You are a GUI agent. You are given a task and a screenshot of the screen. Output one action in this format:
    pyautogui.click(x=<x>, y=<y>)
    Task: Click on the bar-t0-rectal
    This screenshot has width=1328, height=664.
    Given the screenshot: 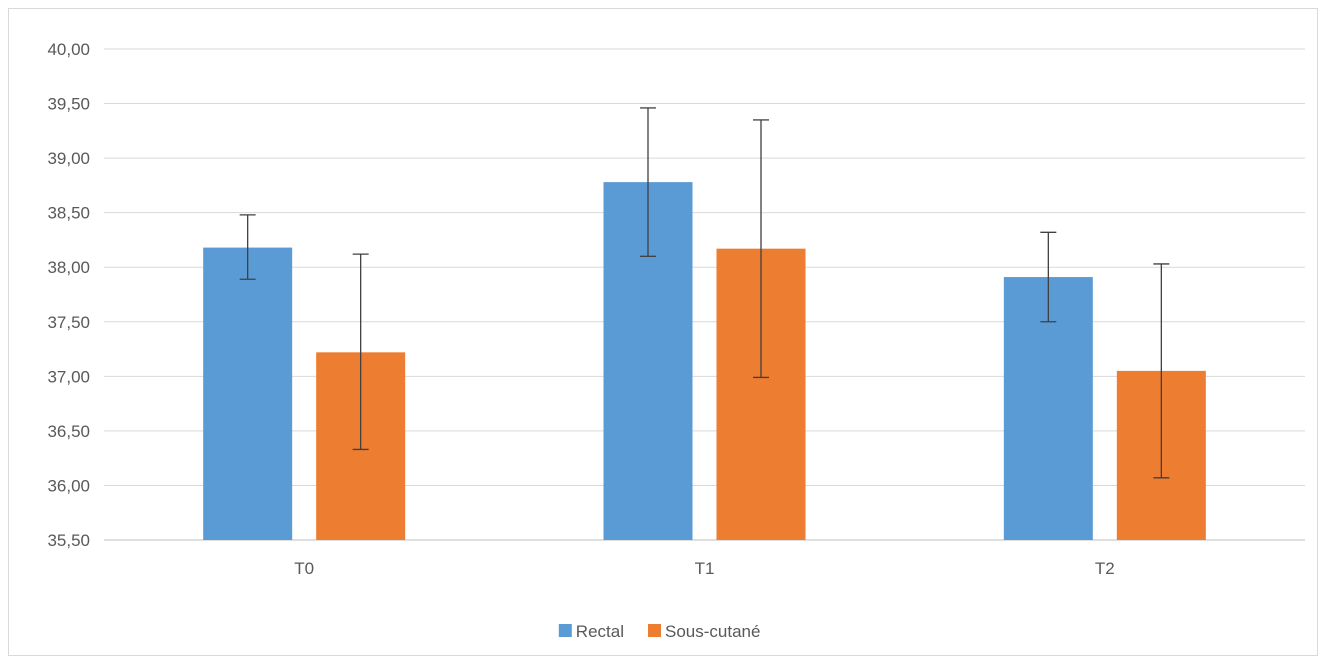 What is the action you would take?
    pyautogui.click(x=248, y=394)
    